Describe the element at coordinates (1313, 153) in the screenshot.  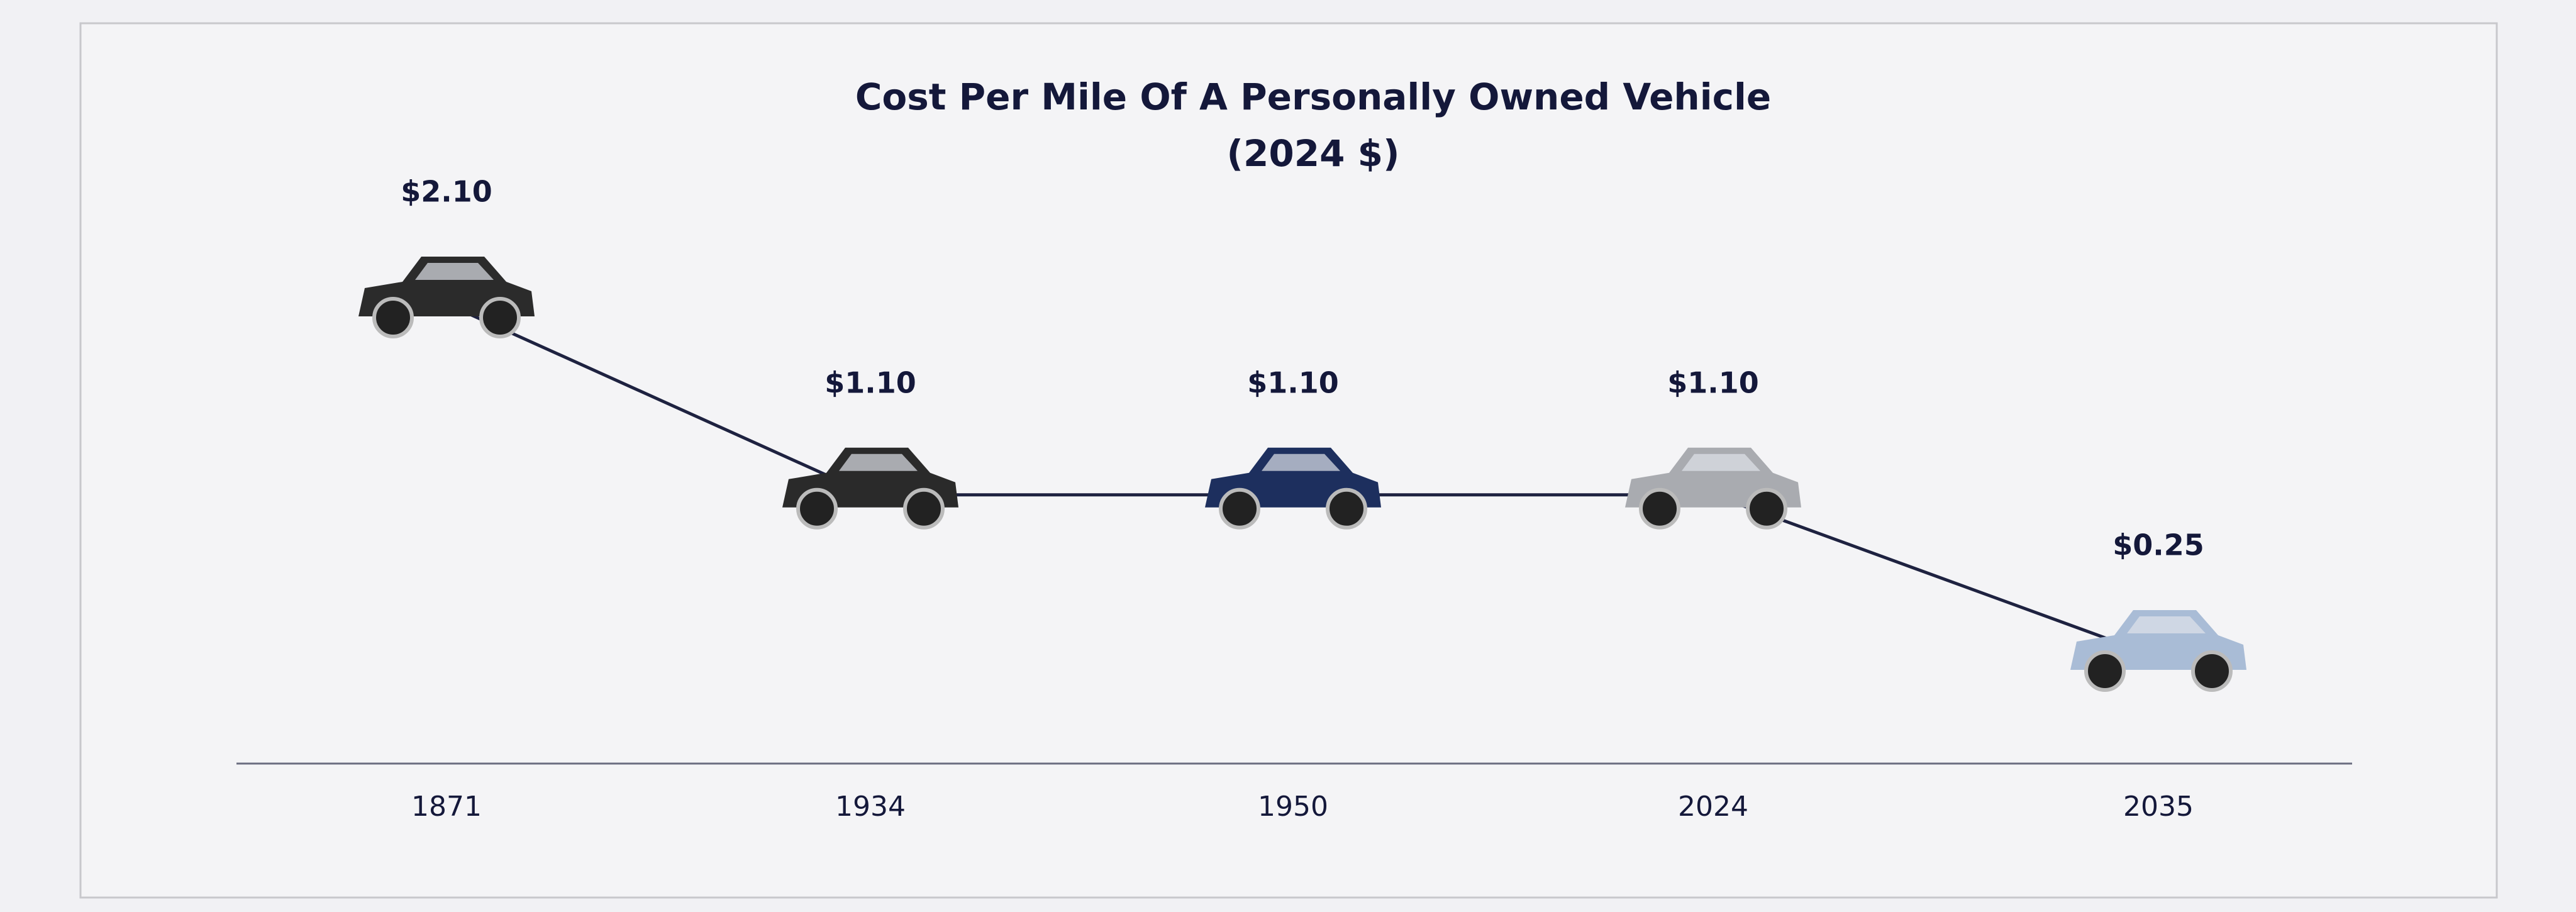
I see `chart-subtitle: (2024 $)` at that location.